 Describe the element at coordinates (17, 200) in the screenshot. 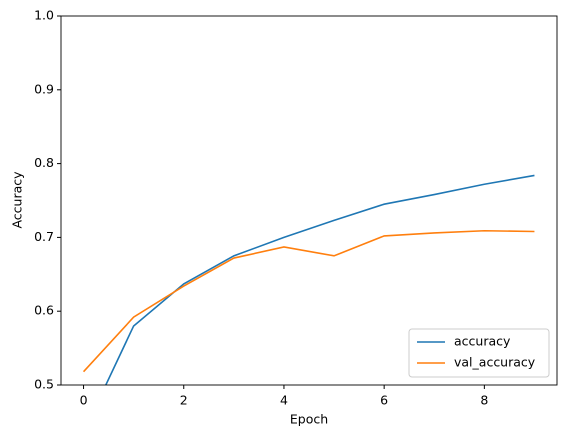

I see `y-axis-label: Accuracy` at that location.